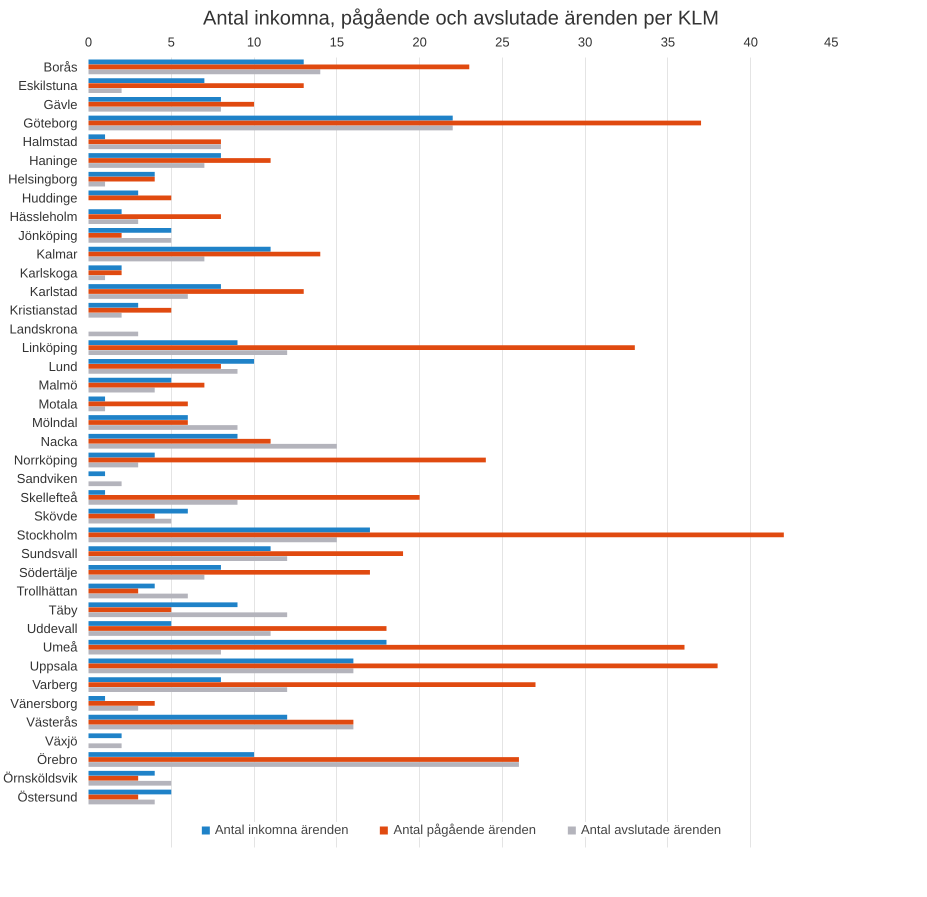 The height and width of the screenshot is (897, 927). What do you see at coordinates (52, 722) in the screenshot?
I see `y-tick-label: Västerås` at bounding box center [52, 722].